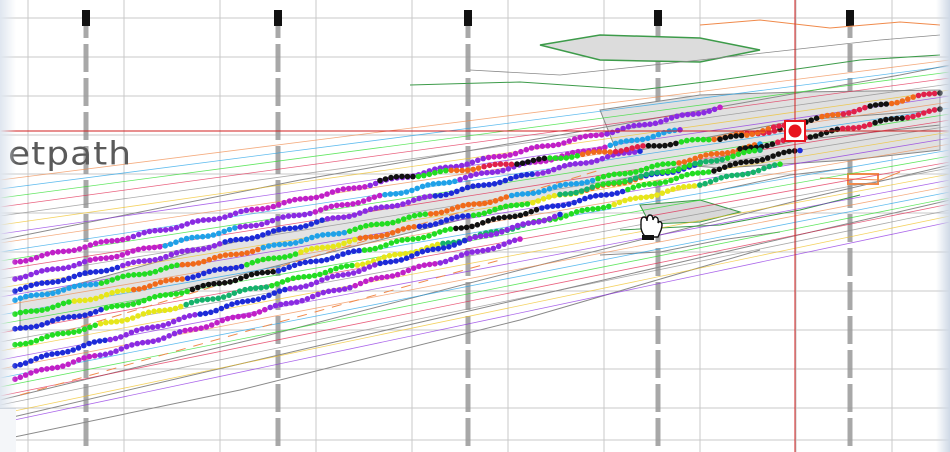  What do you see at coordinates (795, 131) in the screenshot?
I see `selected-point-marker-icon` at bounding box center [795, 131].